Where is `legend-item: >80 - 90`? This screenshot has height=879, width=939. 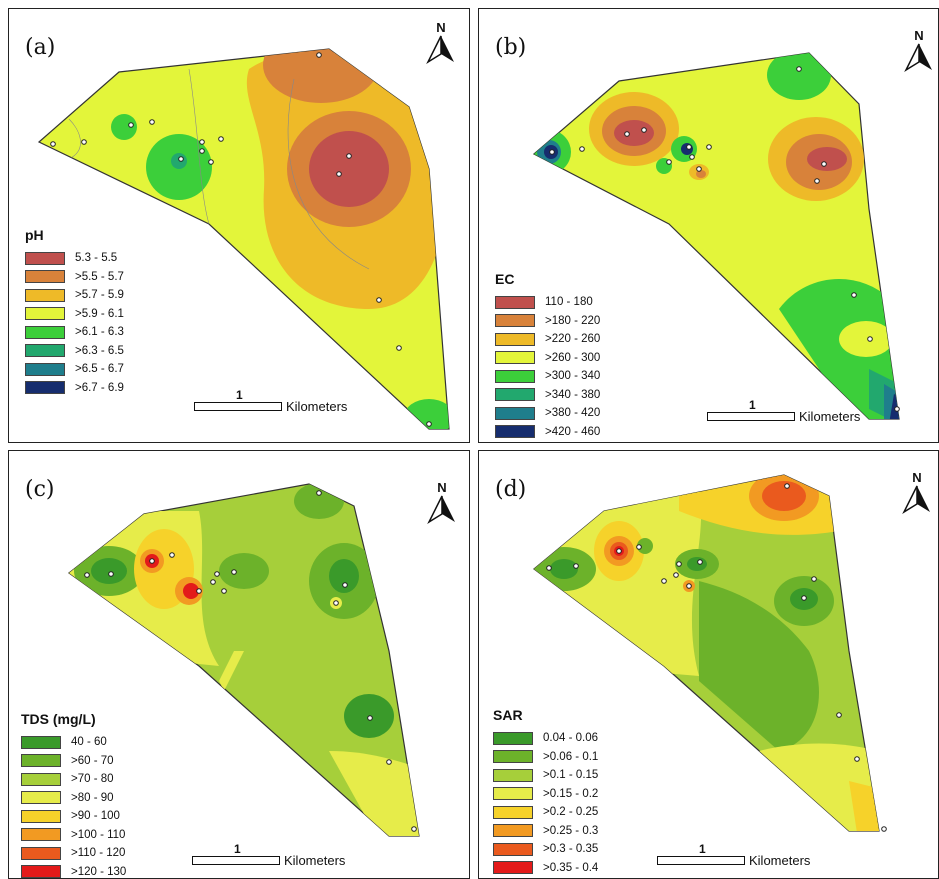
legend-item: >80 - 90 is located at coordinates (73, 798).